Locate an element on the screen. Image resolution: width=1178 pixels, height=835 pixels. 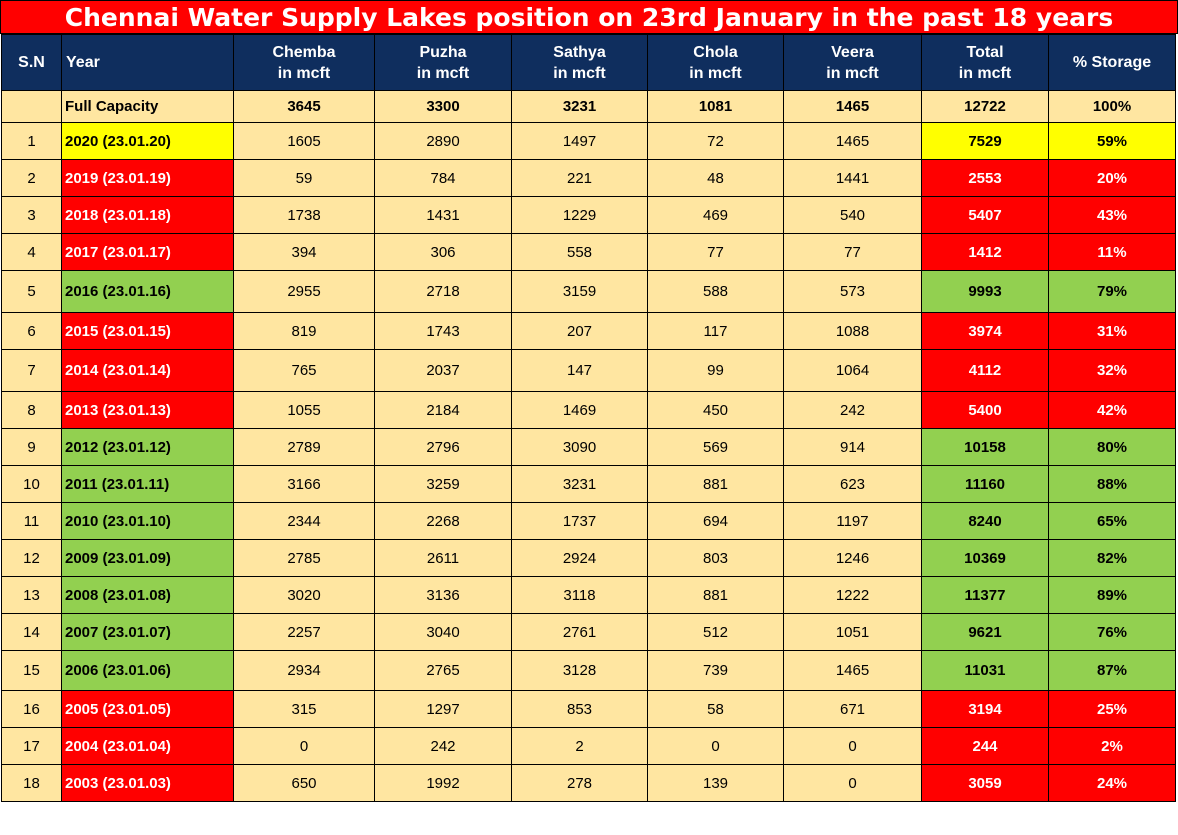
cell-chola: 588 is located at coordinates (715, 291).